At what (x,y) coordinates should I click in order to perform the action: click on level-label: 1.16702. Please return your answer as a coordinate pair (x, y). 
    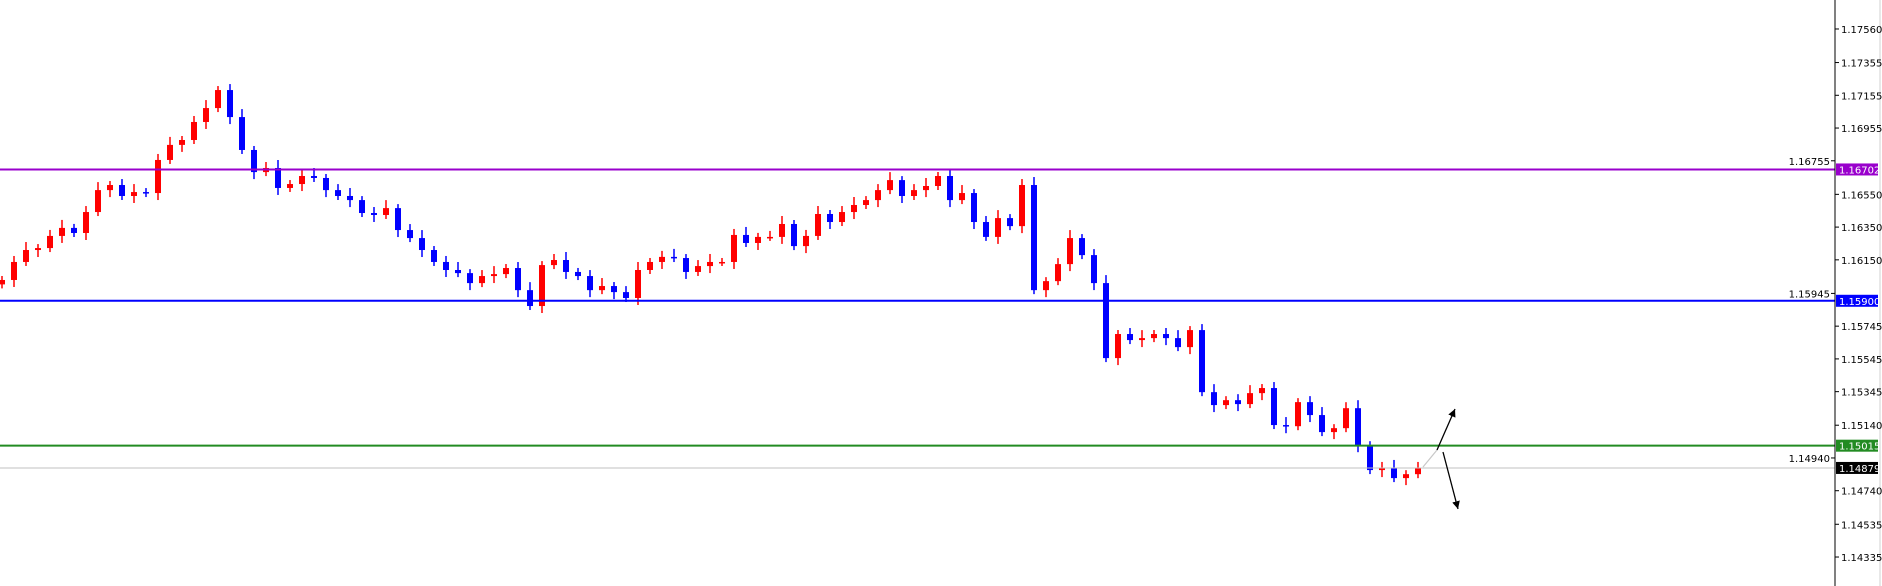
    Looking at the image, I should click on (1859, 170).